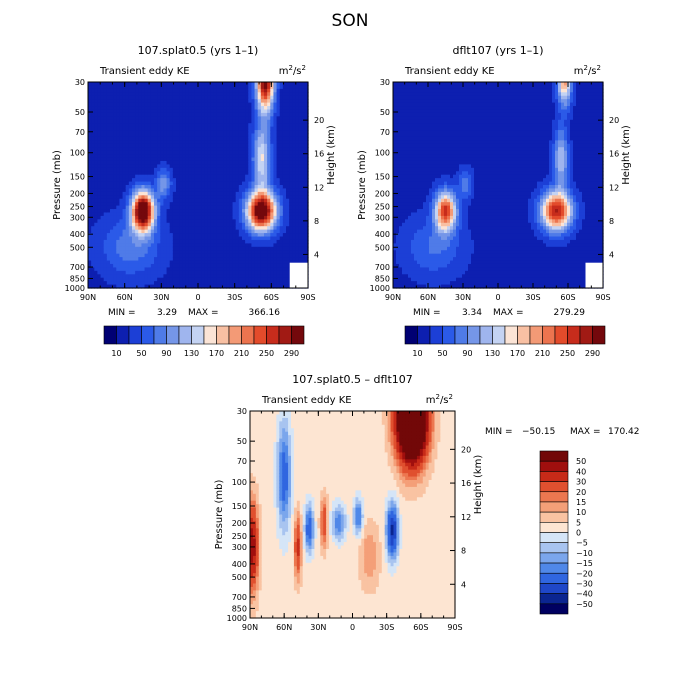 This screenshot has width=700, height=700. Describe the element at coordinates (319, 120) in the screenshot. I see `y-right-tick-label: 20` at that location.